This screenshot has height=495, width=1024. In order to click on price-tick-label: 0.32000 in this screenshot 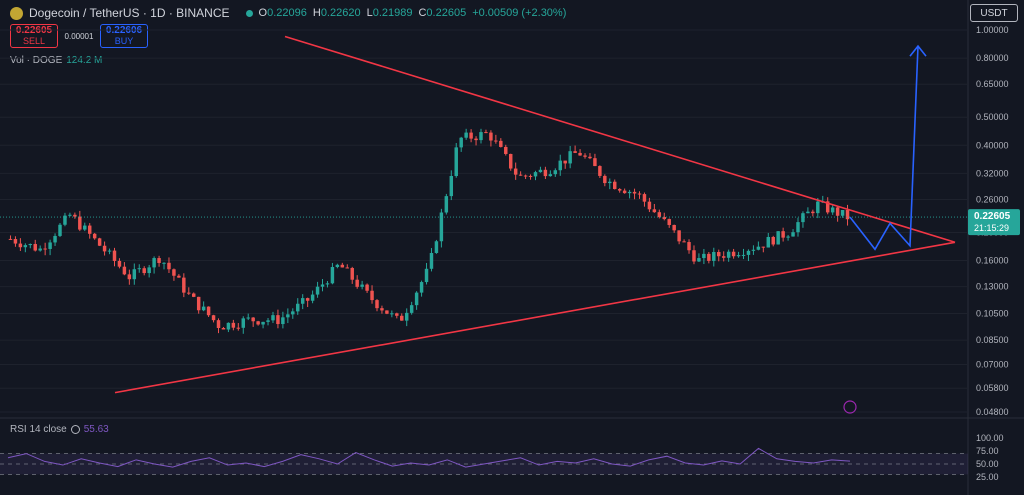, I will do `click(992, 173)`.